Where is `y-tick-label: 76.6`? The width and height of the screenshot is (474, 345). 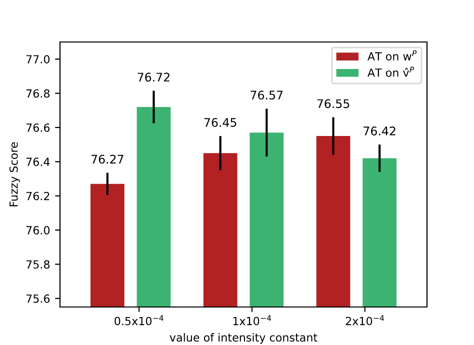 y-tick-label: 76.6 is located at coordinates (38, 127).